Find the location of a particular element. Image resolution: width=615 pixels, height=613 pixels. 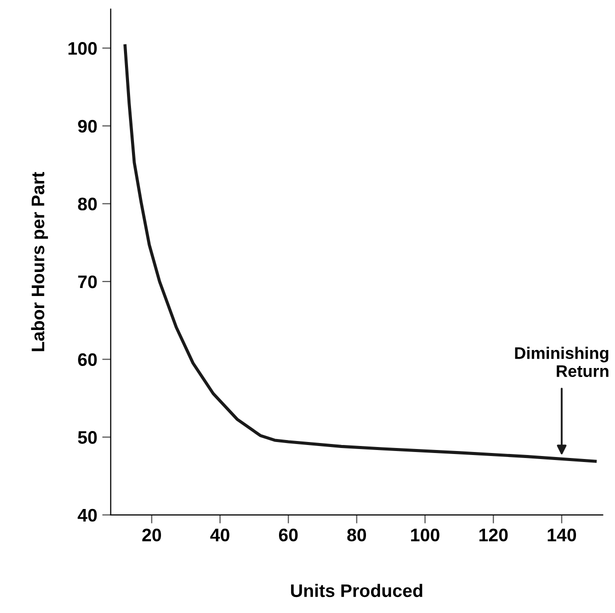

x-tick-label: 40 is located at coordinates (220, 535).